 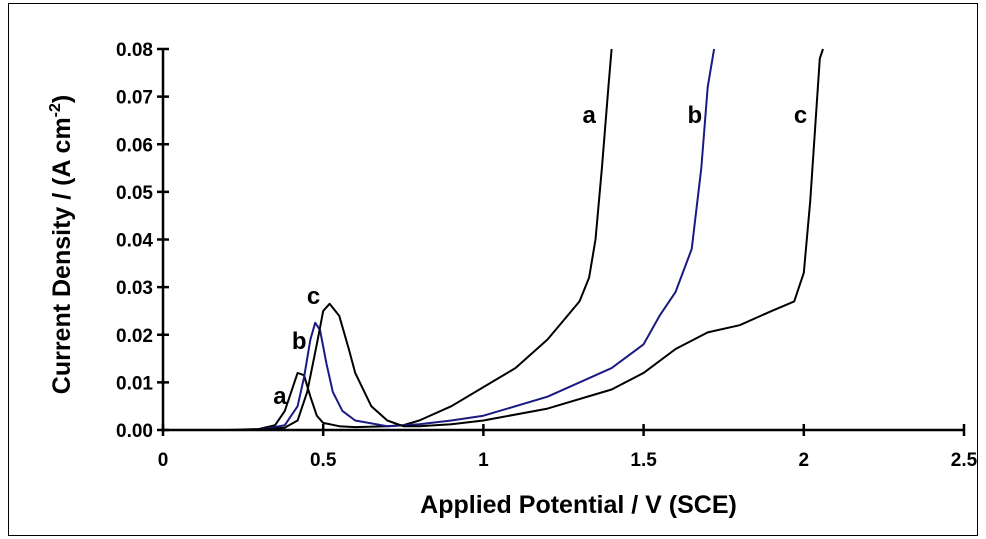 What do you see at coordinates (483, 460) in the screenshot?
I see `x-tick-label: 1` at bounding box center [483, 460].